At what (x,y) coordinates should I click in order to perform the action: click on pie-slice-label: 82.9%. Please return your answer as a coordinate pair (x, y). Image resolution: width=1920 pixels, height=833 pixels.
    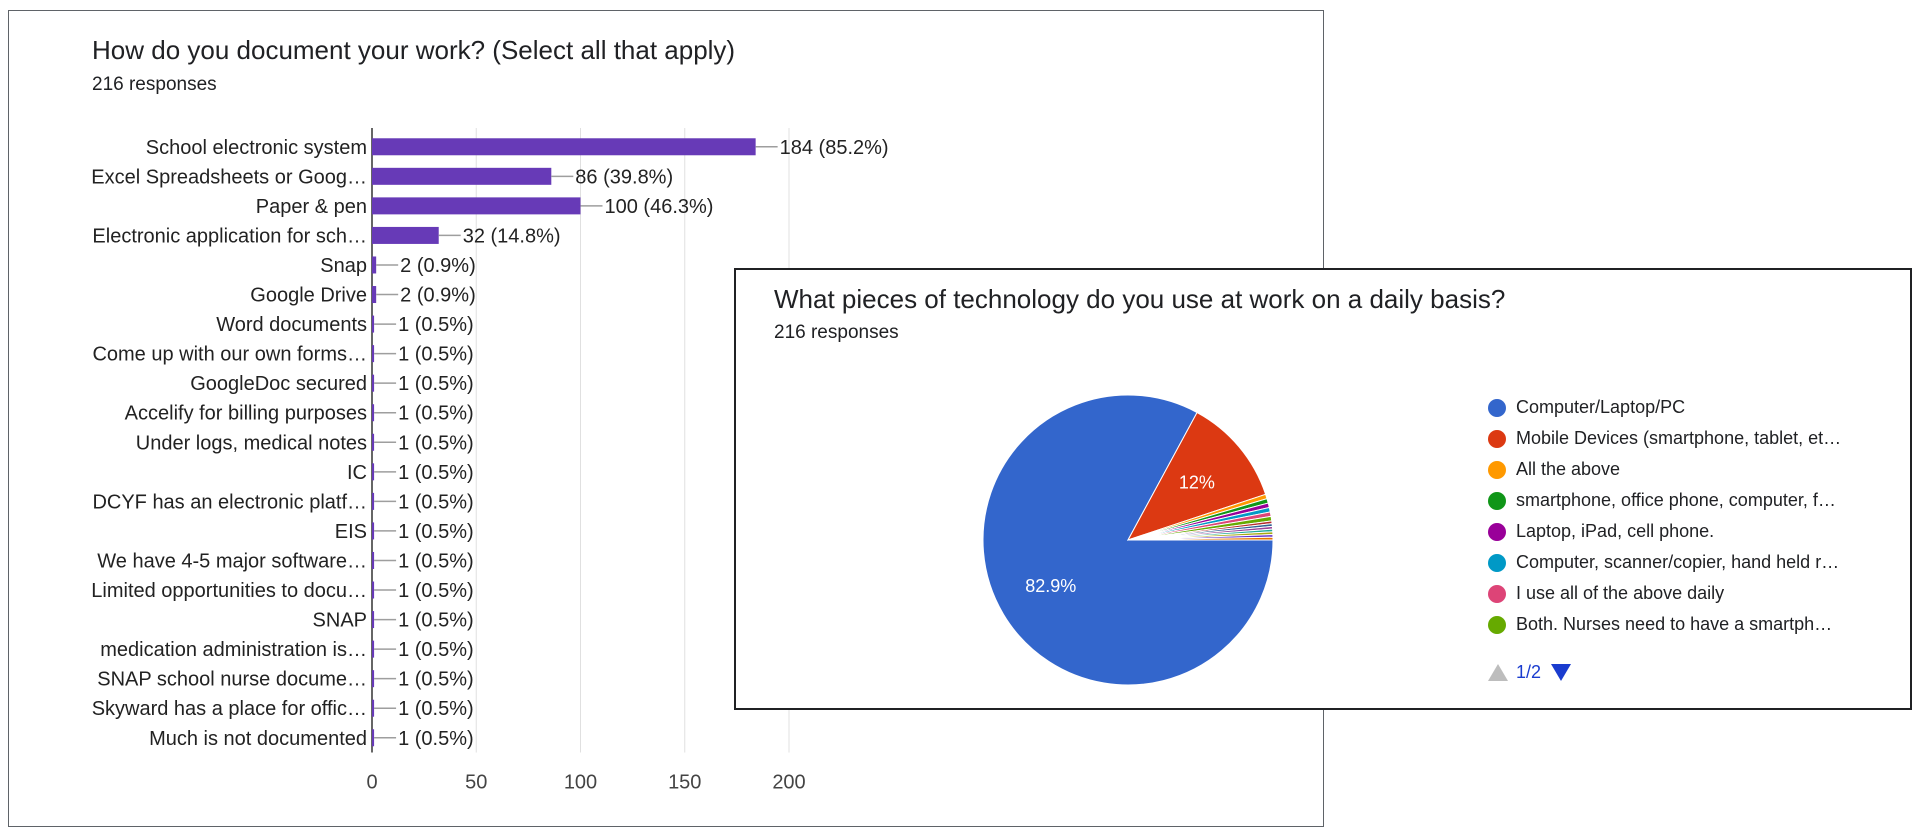
    Looking at the image, I should click on (1050, 586).